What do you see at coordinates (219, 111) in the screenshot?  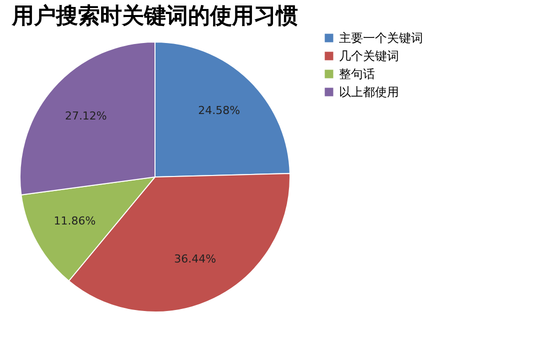 I see `data-label: 24.58%` at bounding box center [219, 111].